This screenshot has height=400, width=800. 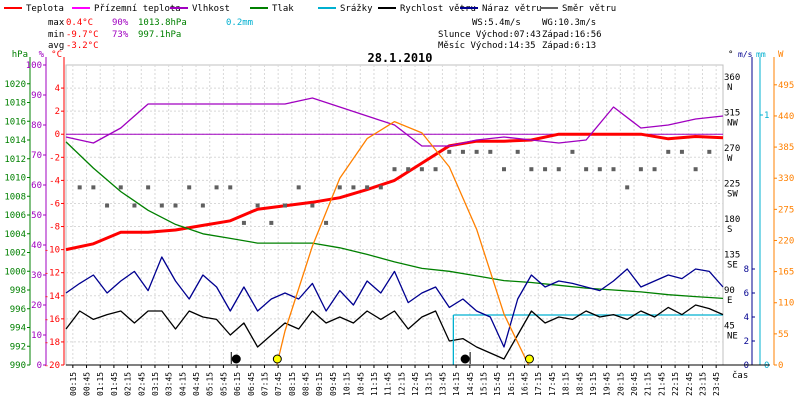 What do you see at coordinates (401, 384) in the screenshot?
I see `x-tick-label: 12:15` at bounding box center [401, 384].